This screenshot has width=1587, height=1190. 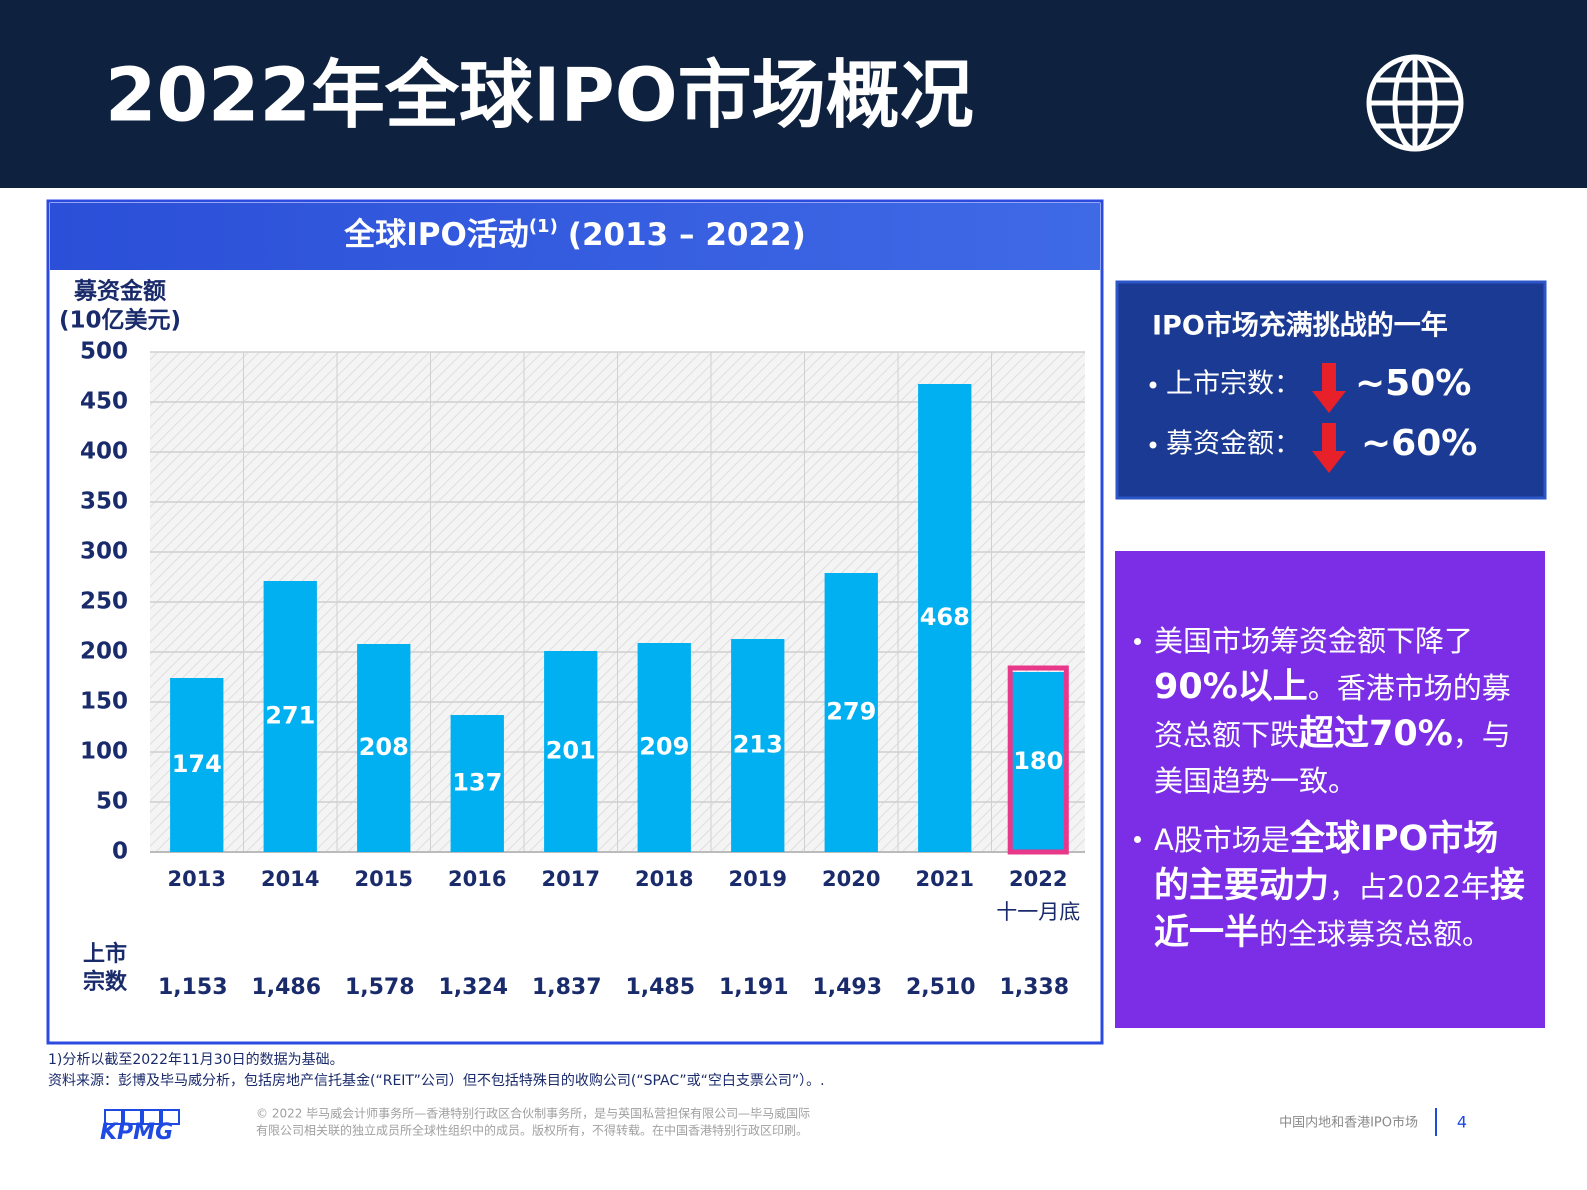 What do you see at coordinates (1300, 326) in the screenshot?
I see `summary-title: IPO市场充满挑战的一年` at bounding box center [1300, 326].